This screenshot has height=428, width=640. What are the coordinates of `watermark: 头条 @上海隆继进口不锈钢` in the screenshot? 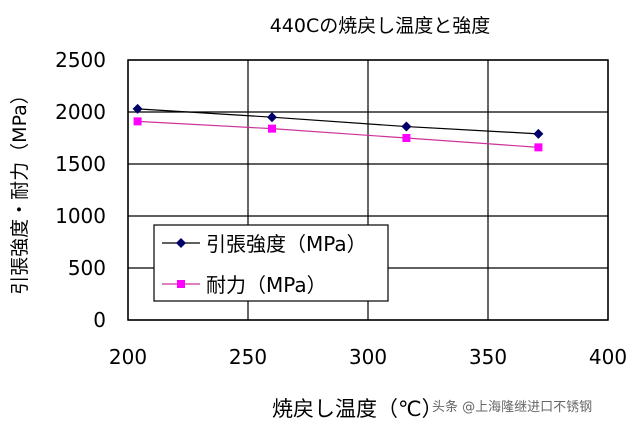 It's located at (512, 405).